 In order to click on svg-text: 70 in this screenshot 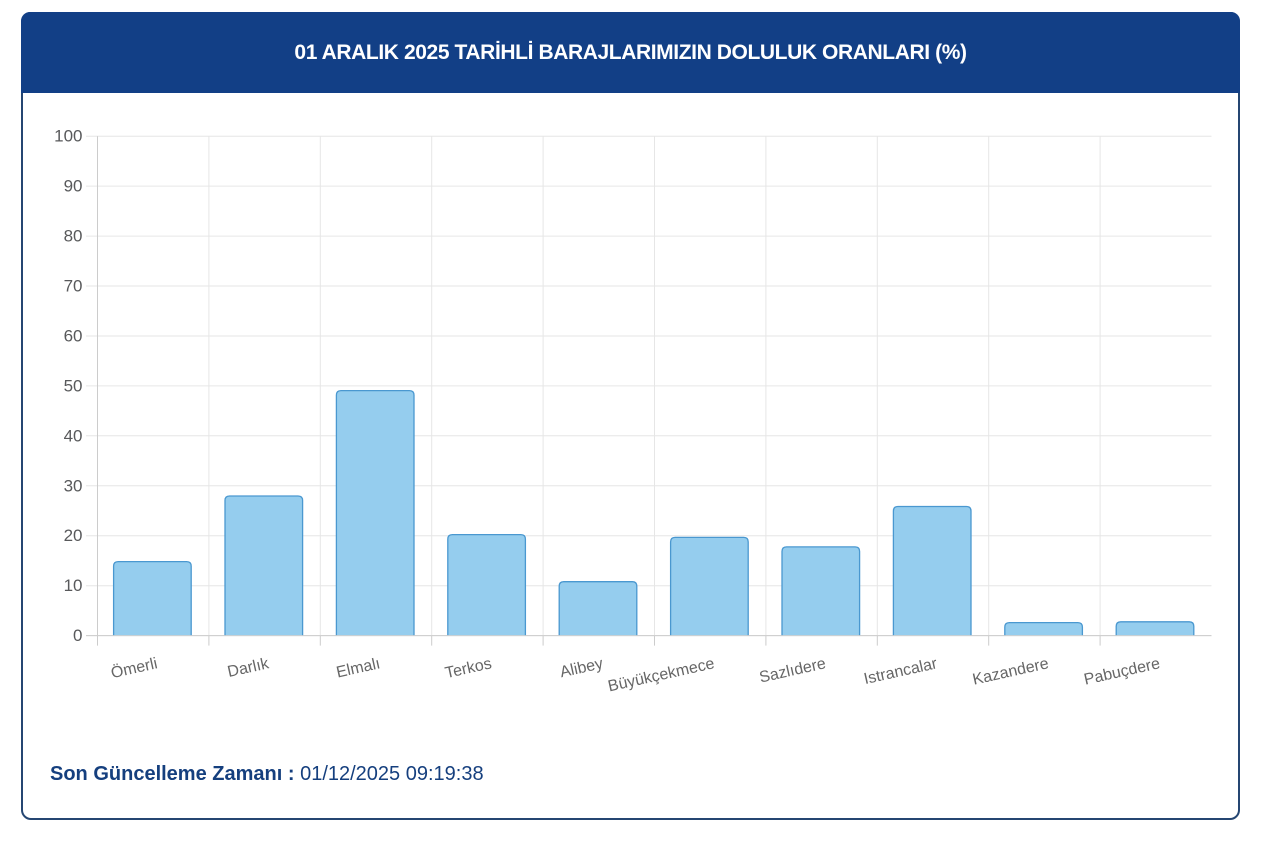, I will do `click(73, 286)`.